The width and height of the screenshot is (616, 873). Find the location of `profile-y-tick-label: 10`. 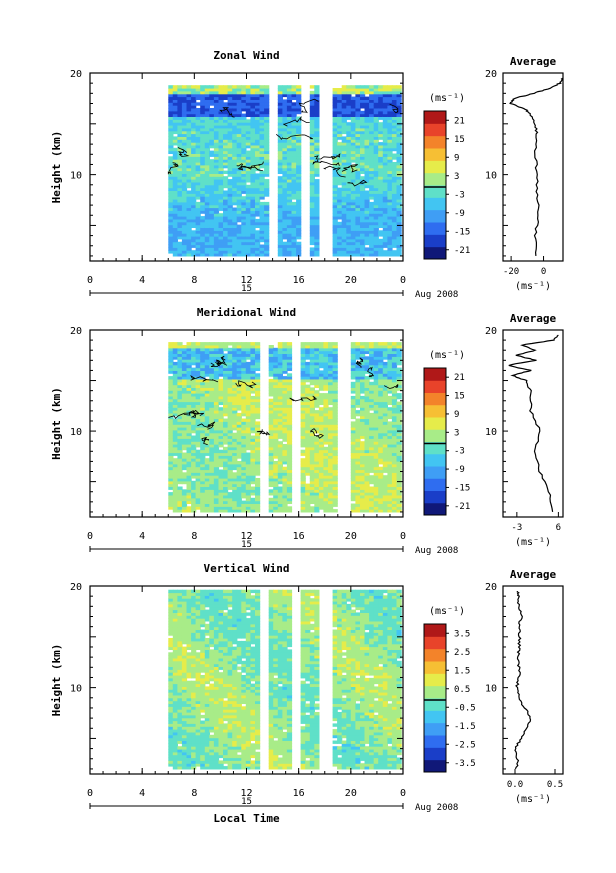

profile-y-tick-label: 10 is located at coordinates (491, 689).